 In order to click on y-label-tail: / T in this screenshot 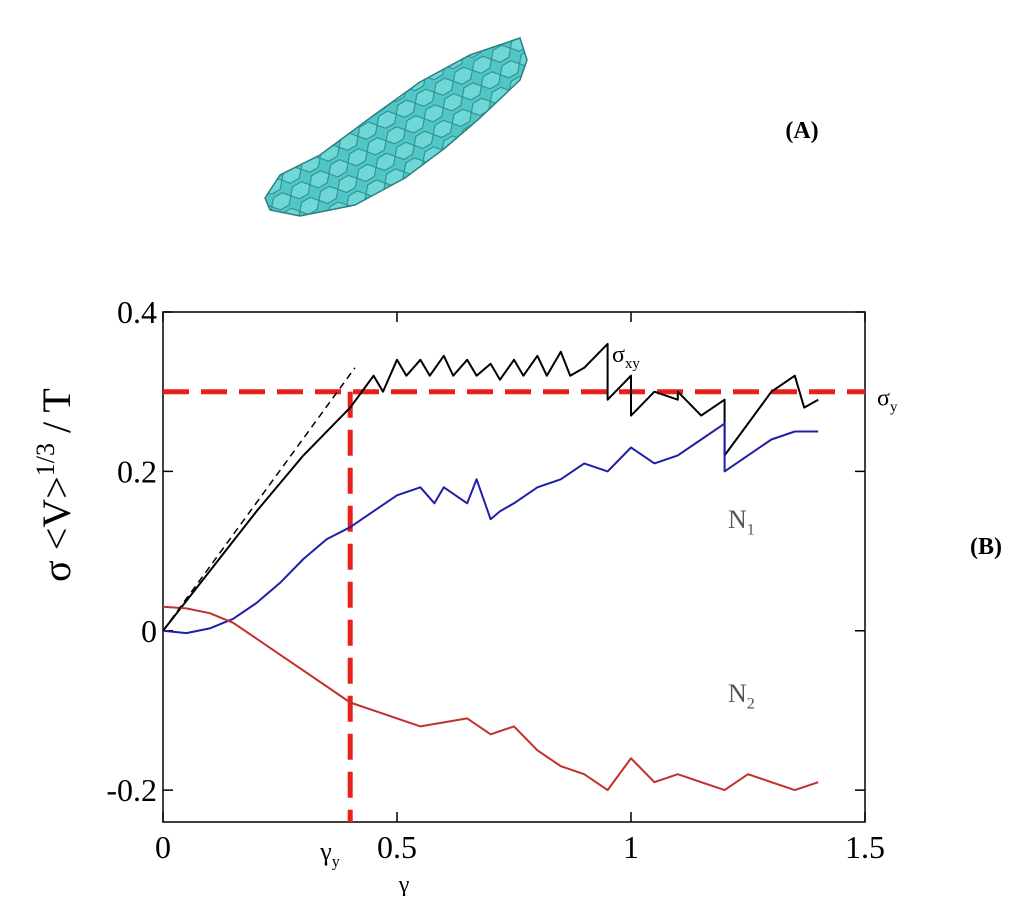, I will do `click(56, 415)`.